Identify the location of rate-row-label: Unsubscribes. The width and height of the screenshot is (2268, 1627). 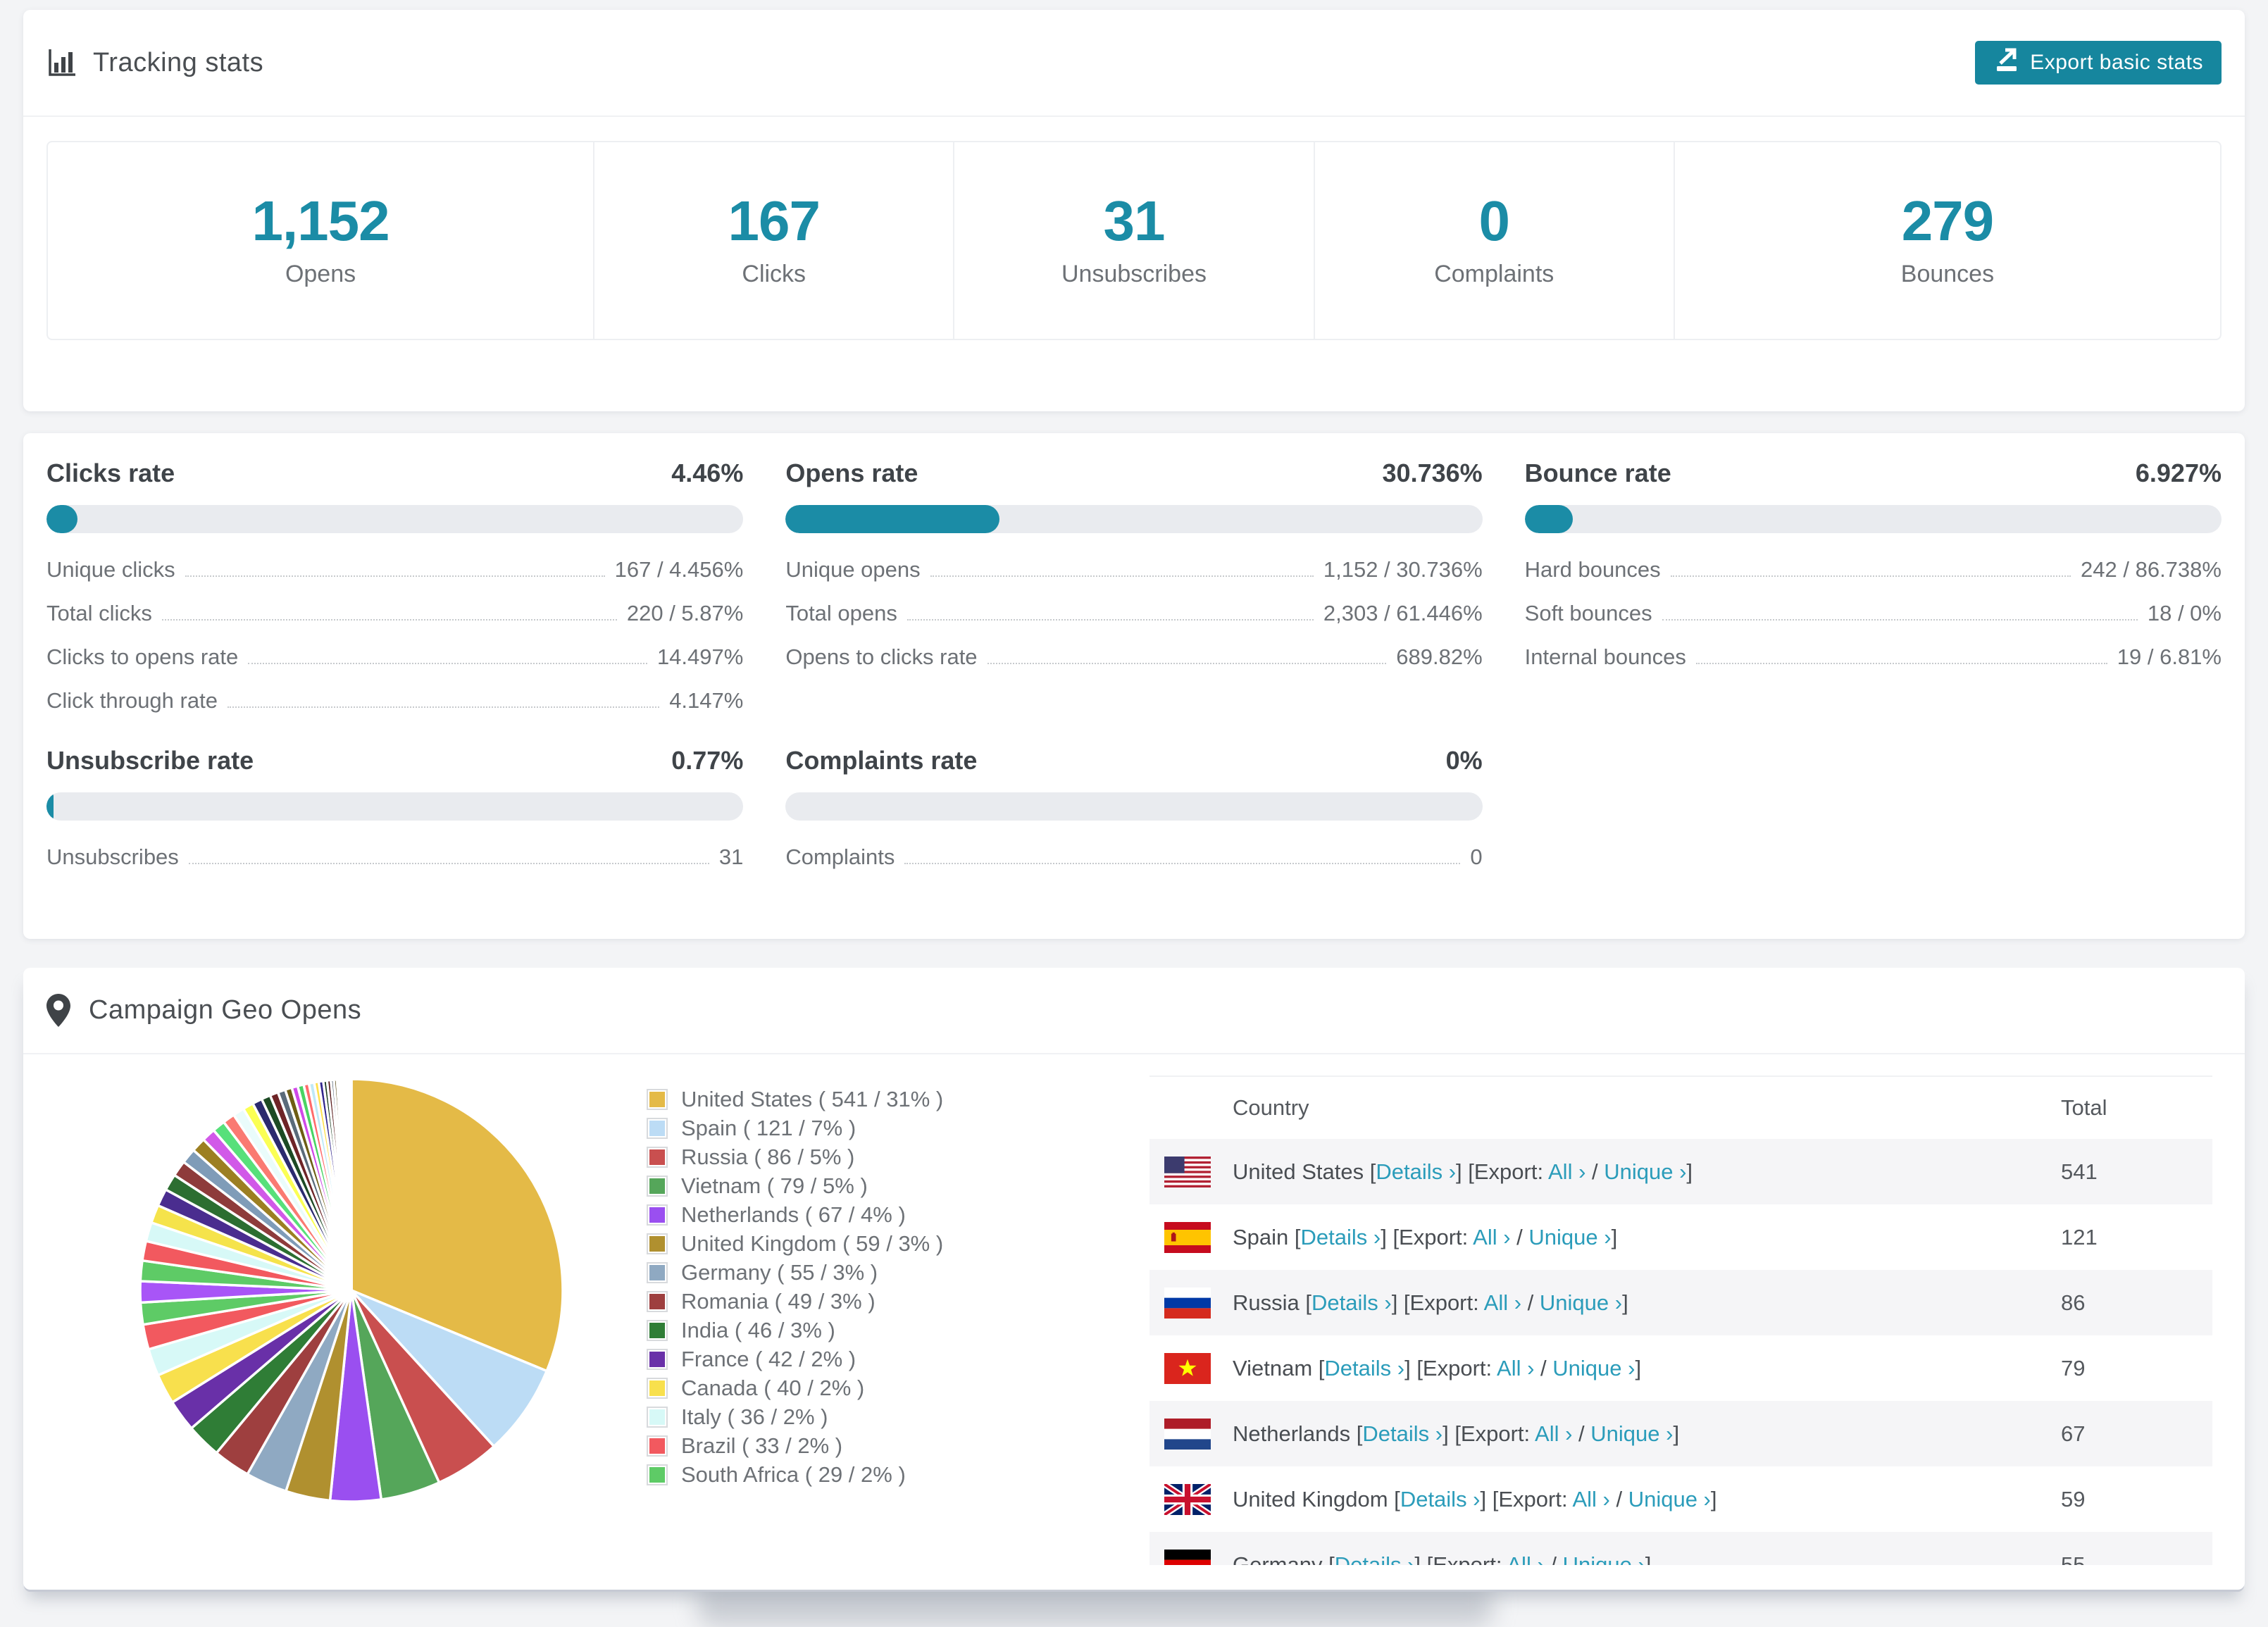
(113, 857).